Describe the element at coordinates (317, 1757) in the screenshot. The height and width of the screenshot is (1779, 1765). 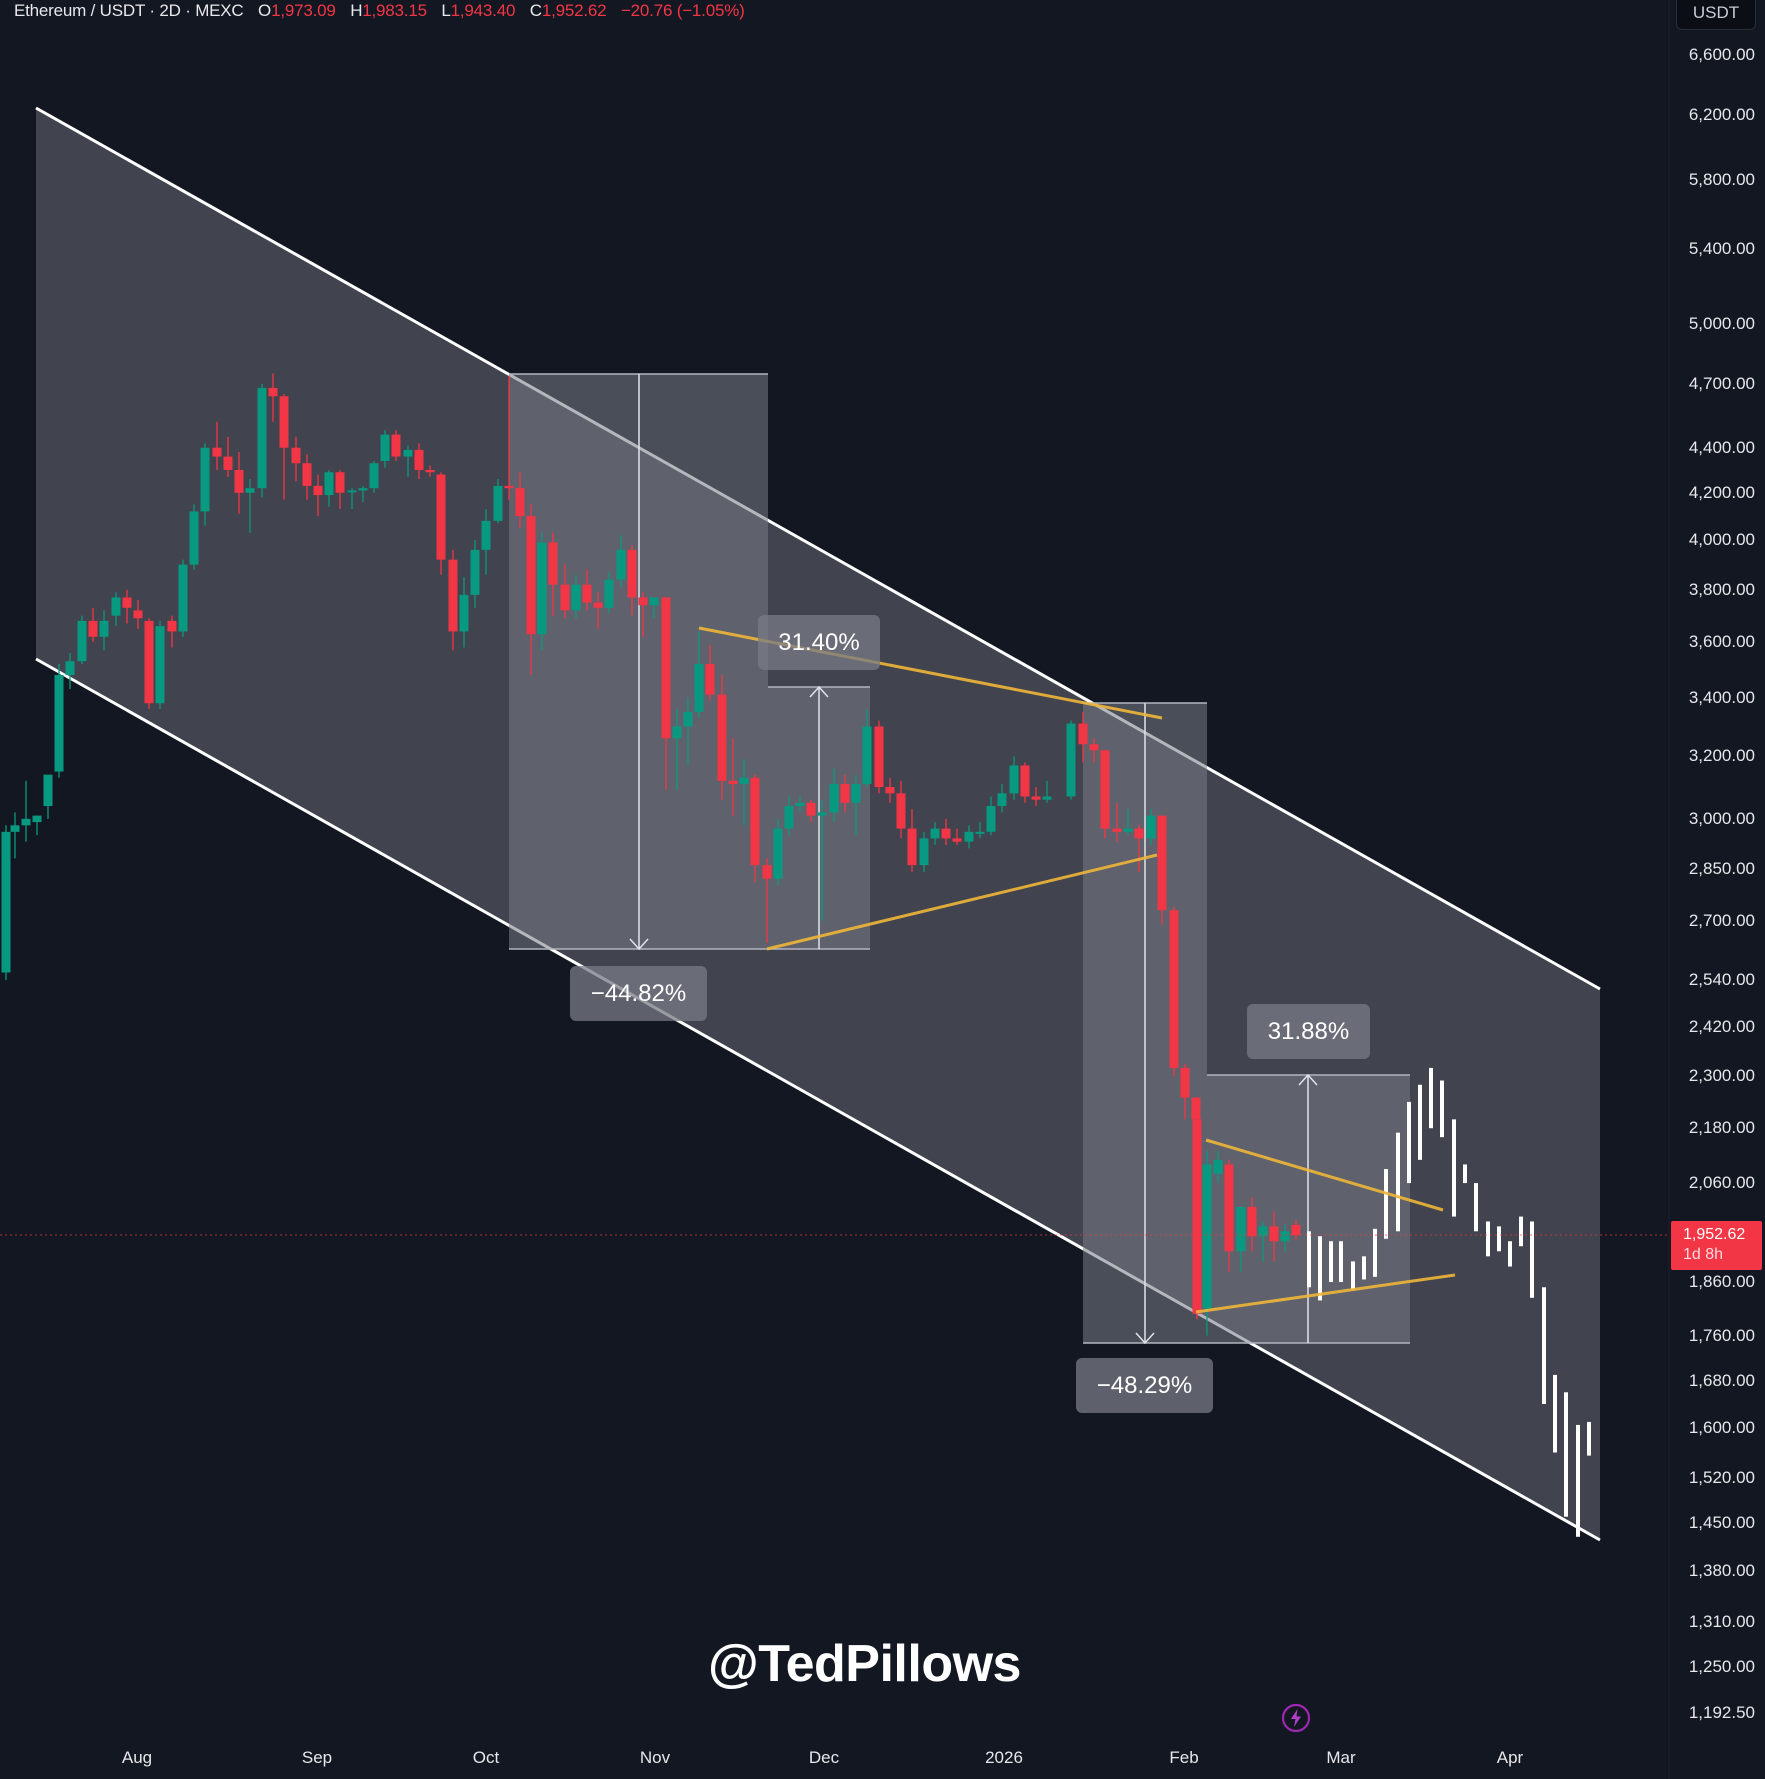
I see `time-tick: Sep` at that location.